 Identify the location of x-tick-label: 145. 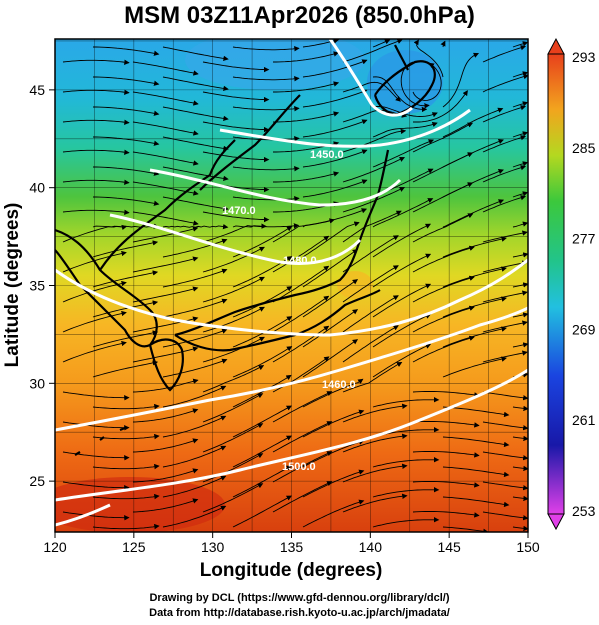
(449, 547).